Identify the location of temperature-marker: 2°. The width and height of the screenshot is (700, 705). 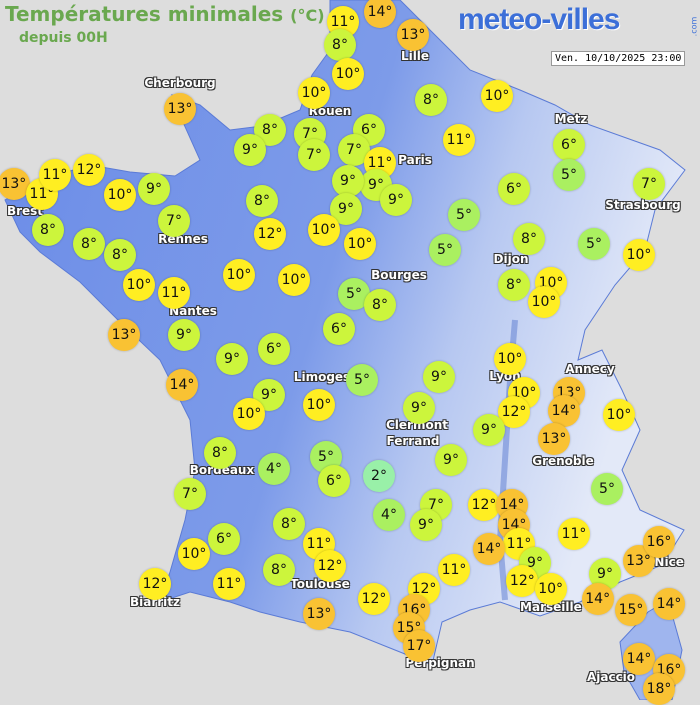
(379, 476).